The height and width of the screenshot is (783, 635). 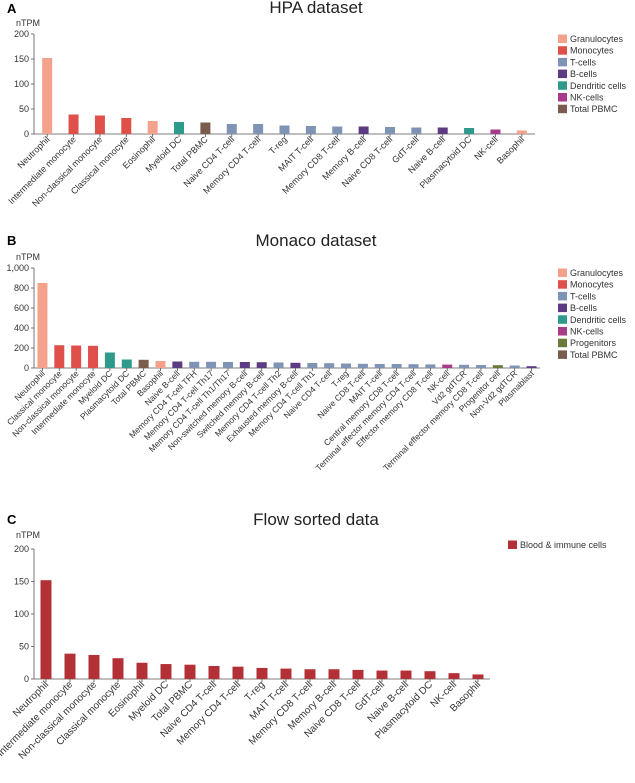 What do you see at coordinates (598, 86) in the screenshot?
I see `legend-label: Dendritic cells` at bounding box center [598, 86].